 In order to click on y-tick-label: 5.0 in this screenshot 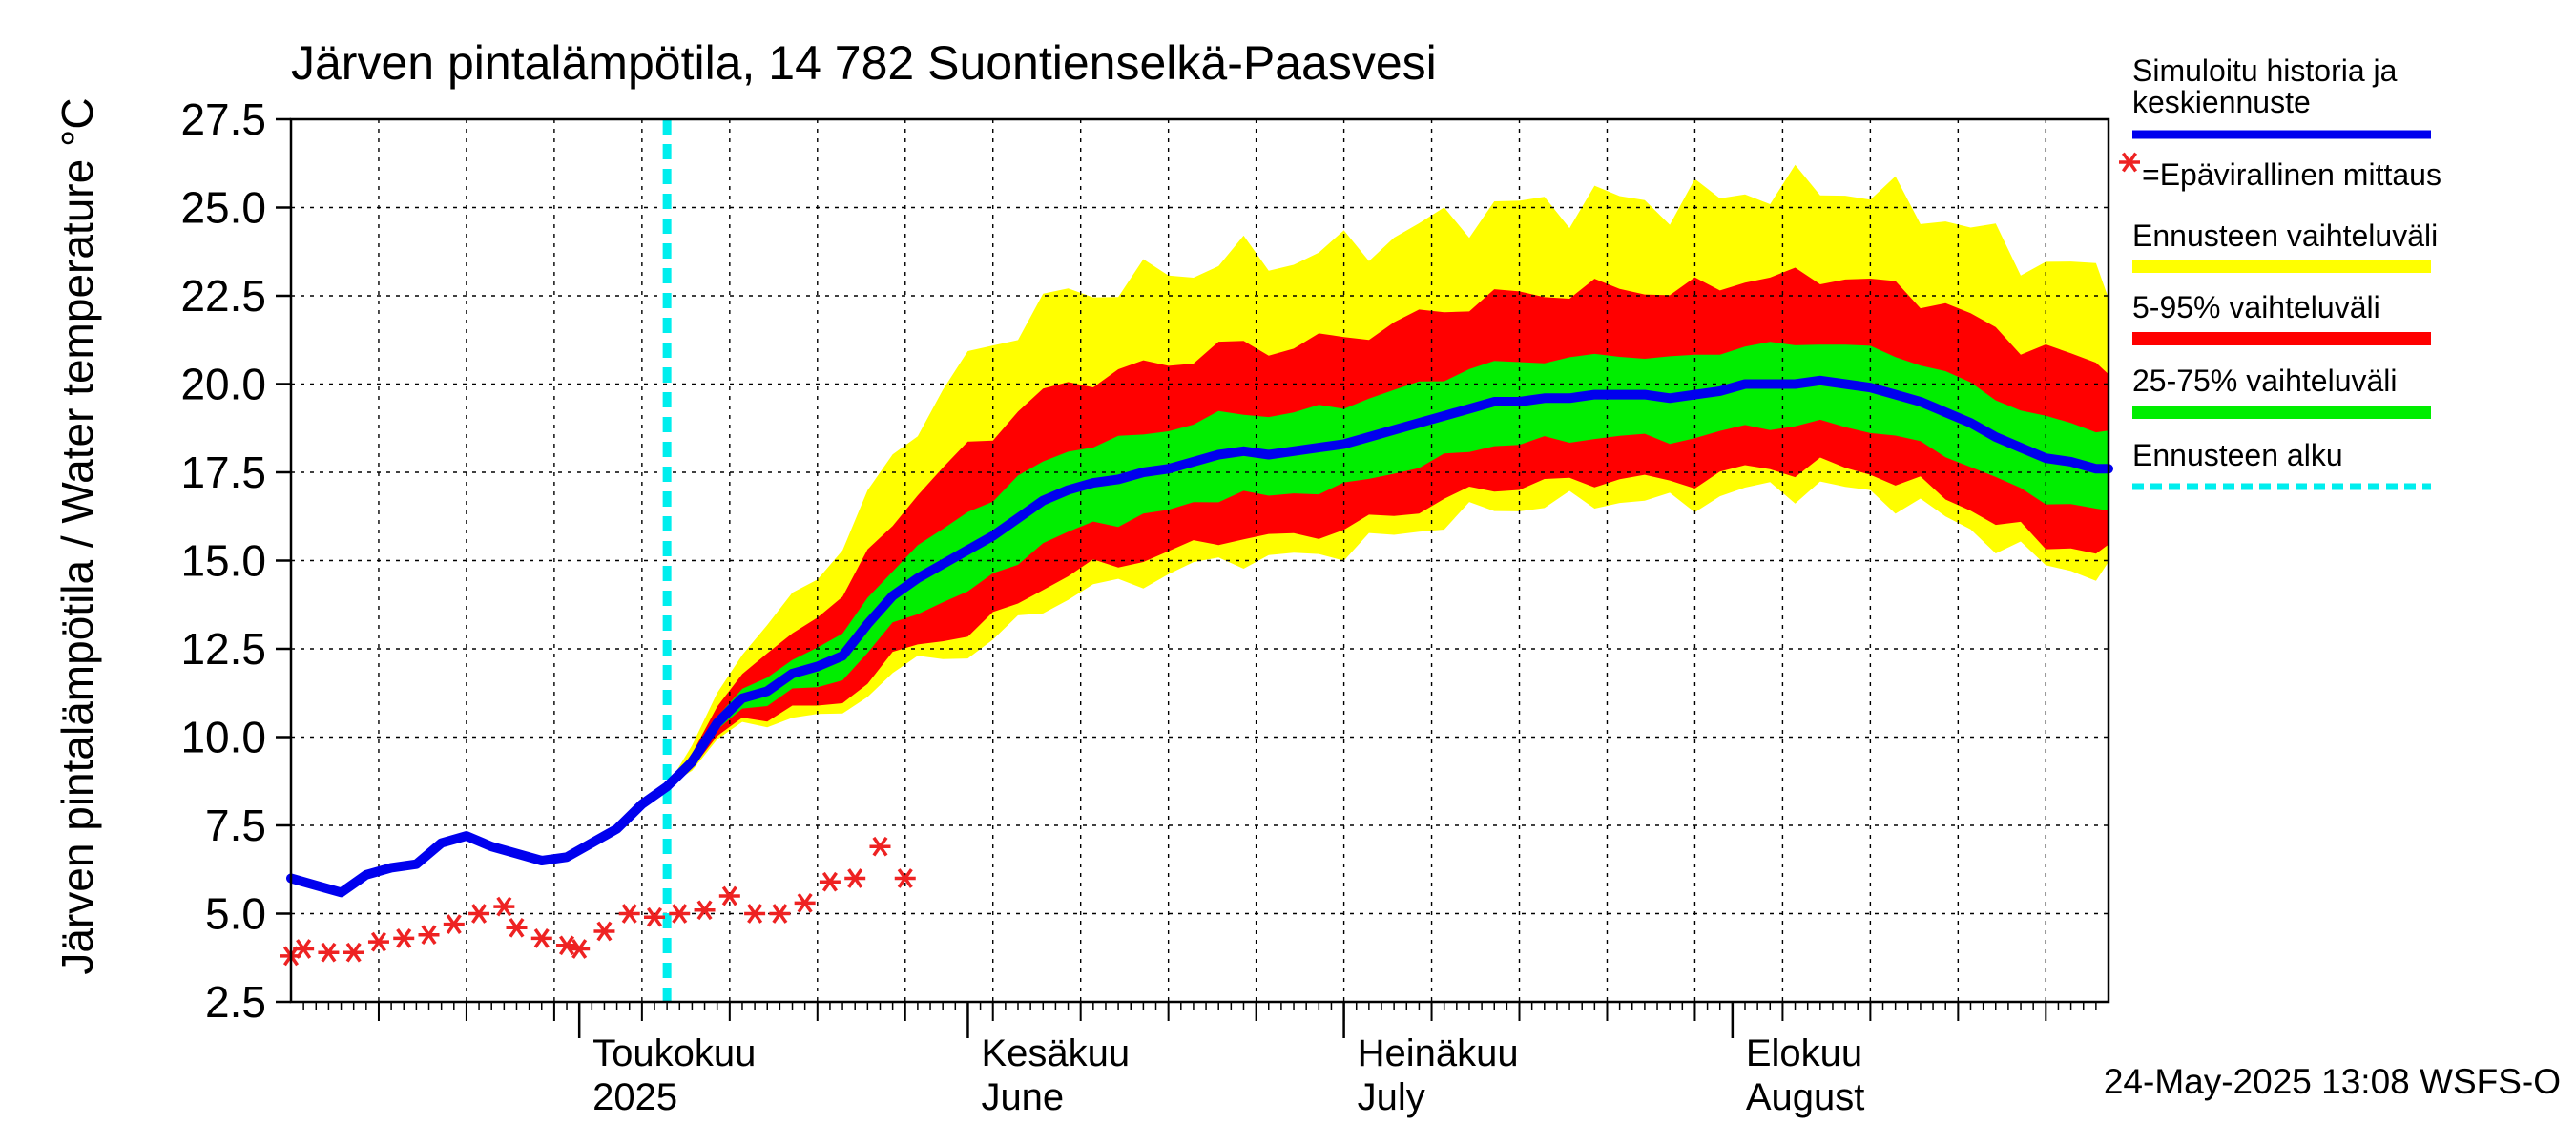, I will do `click(235, 914)`.